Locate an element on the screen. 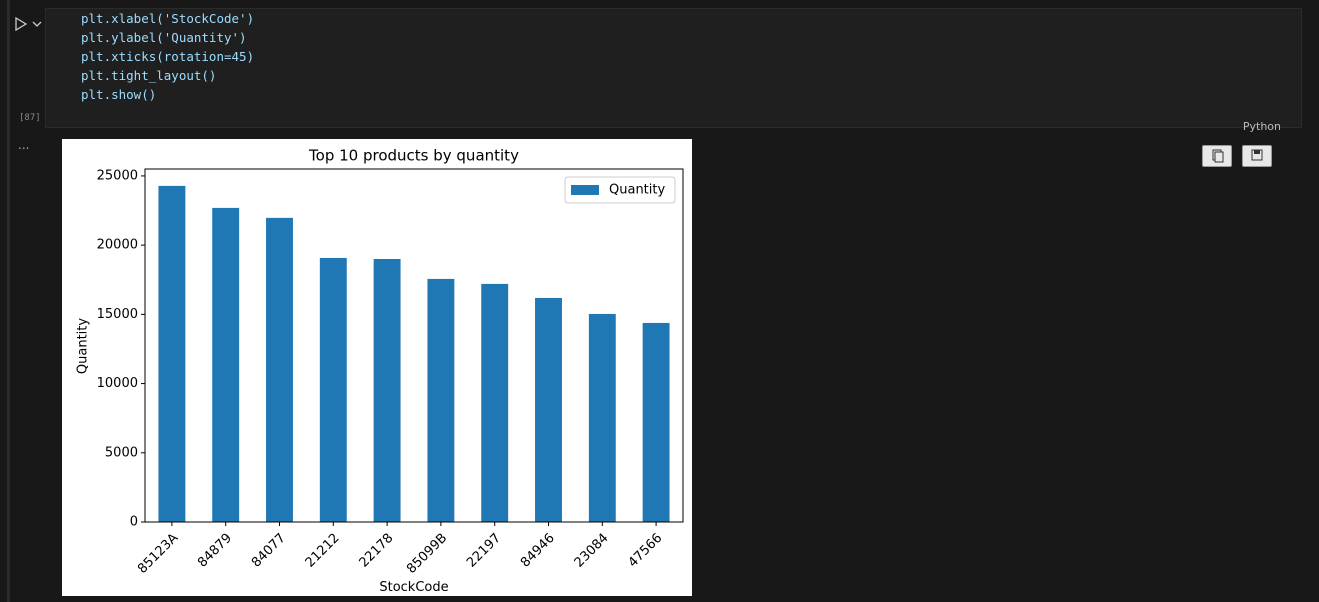 The width and height of the screenshot is (1319, 602). code-line: plt.xticks(rotation=45) is located at coordinates (168, 56).